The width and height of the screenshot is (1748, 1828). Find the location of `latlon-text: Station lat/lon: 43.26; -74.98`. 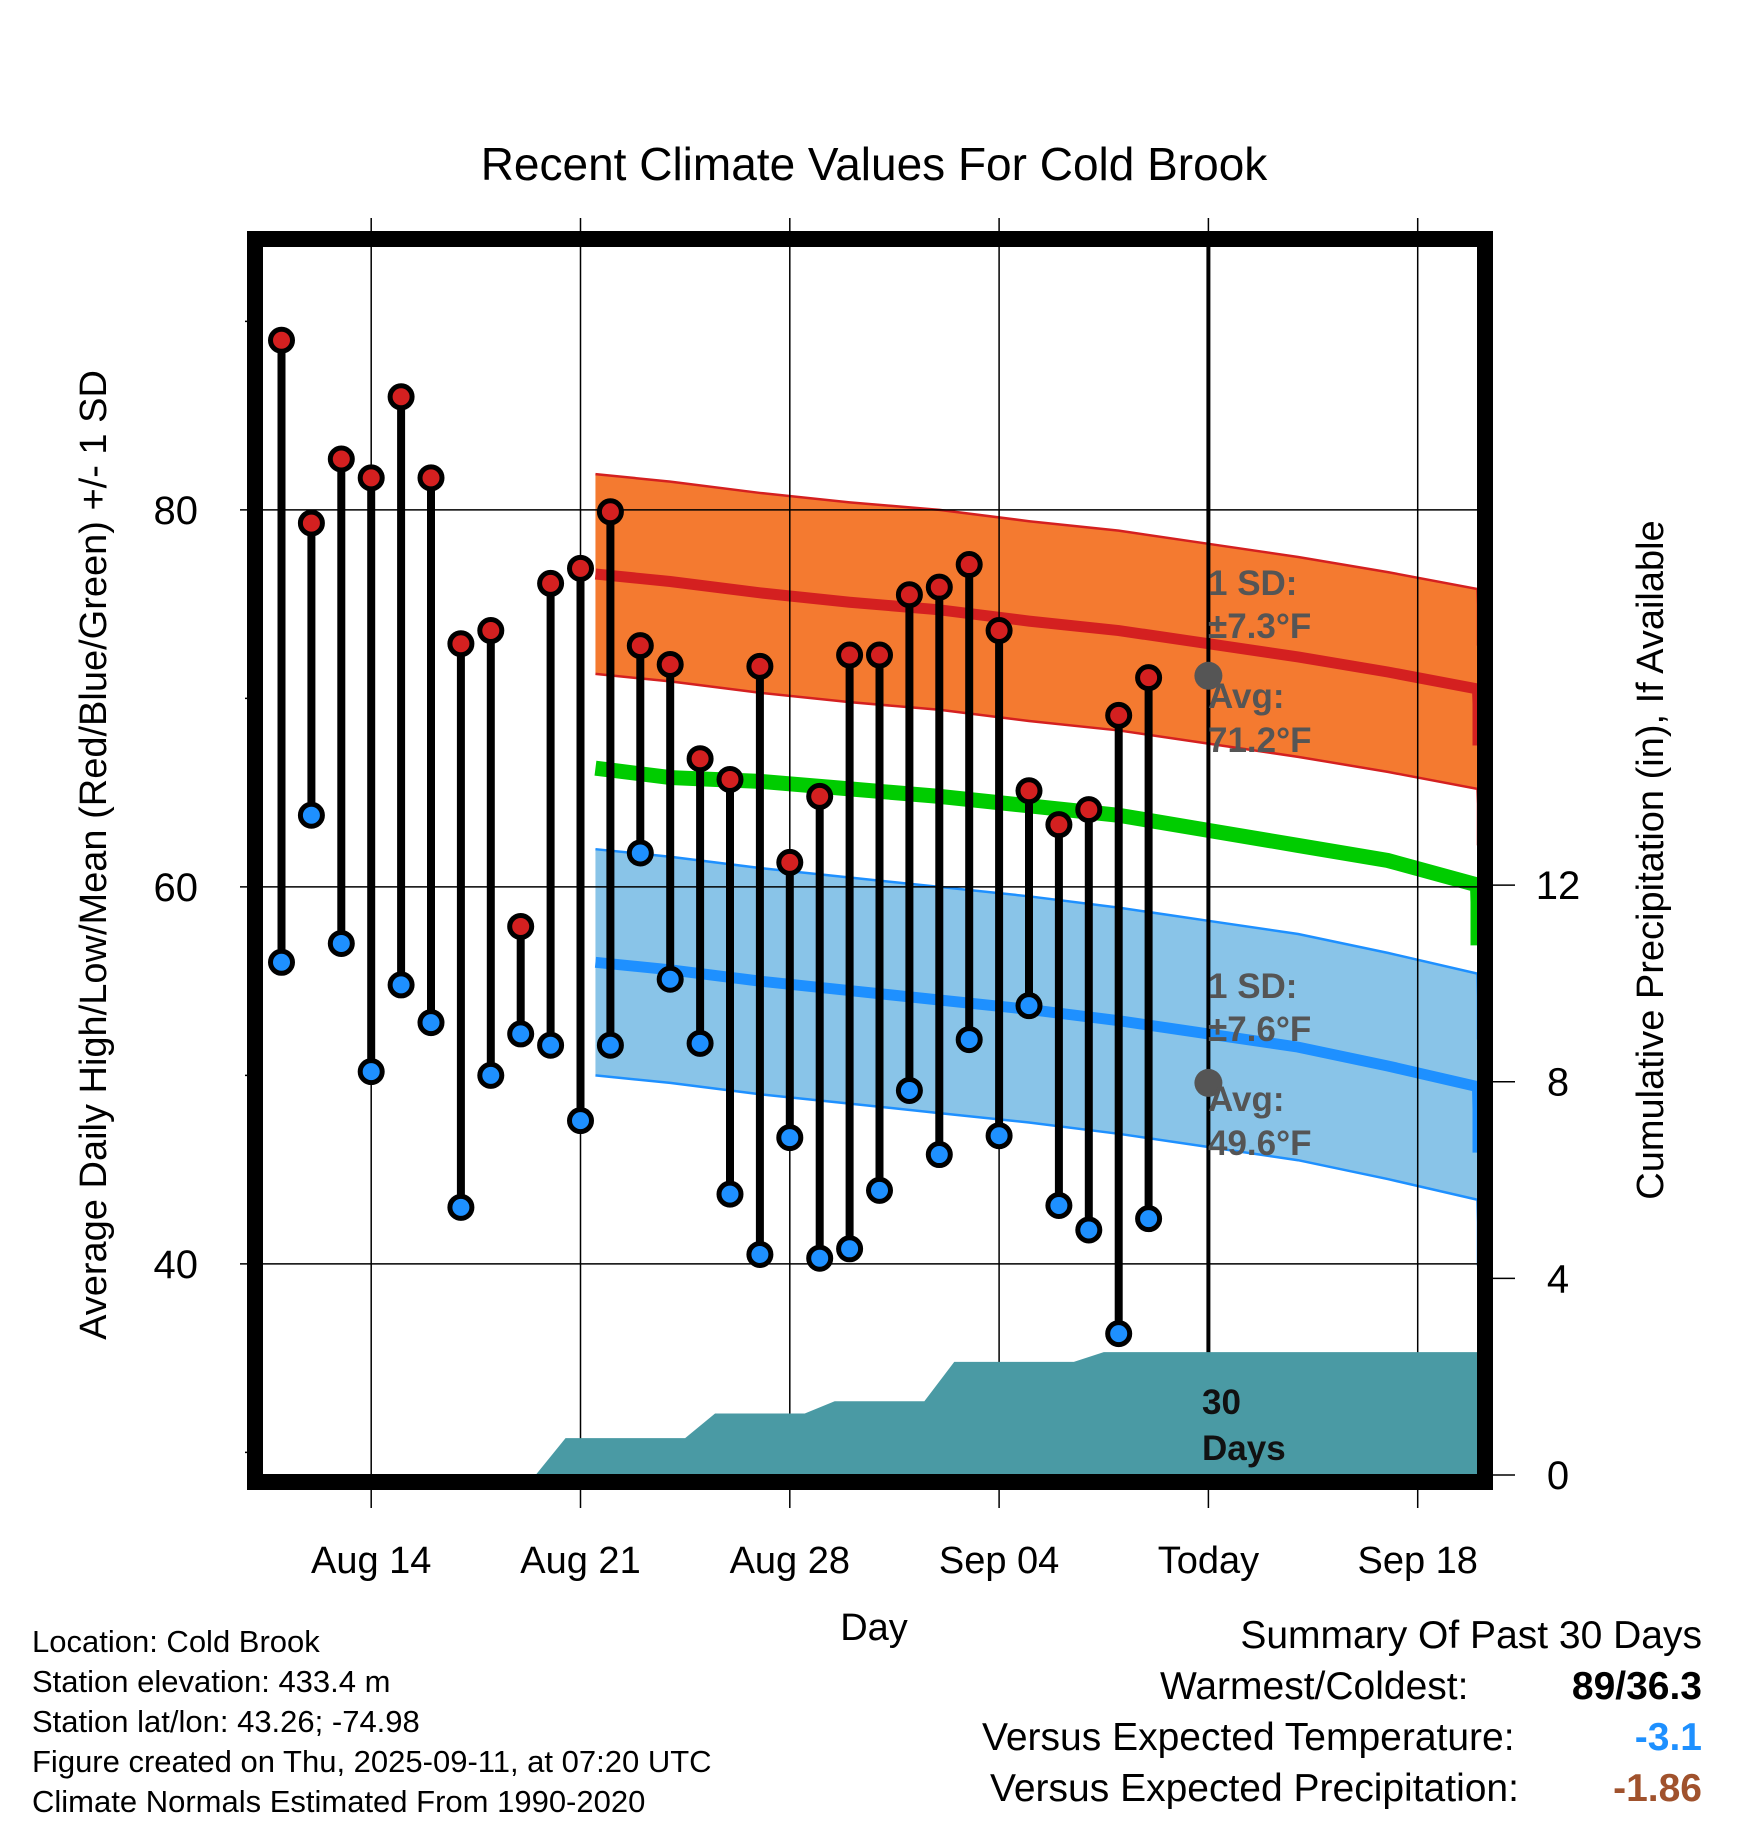

latlon-text: Station lat/lon: 43.26; -74.98 is located at coordinates (226, 1721).